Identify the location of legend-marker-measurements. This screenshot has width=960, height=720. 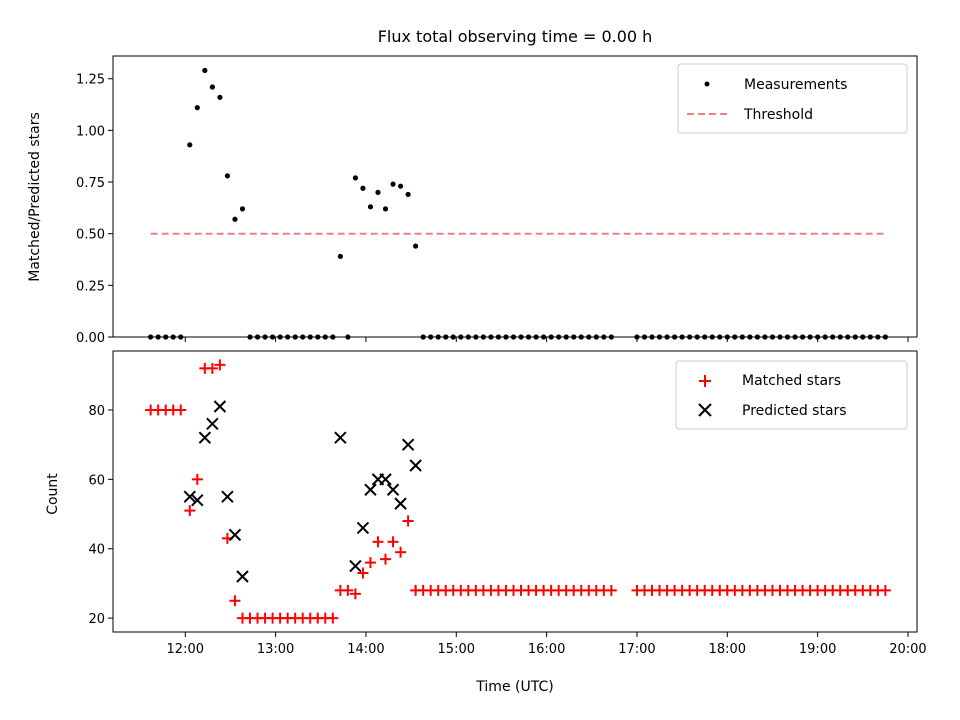
(707, 84).